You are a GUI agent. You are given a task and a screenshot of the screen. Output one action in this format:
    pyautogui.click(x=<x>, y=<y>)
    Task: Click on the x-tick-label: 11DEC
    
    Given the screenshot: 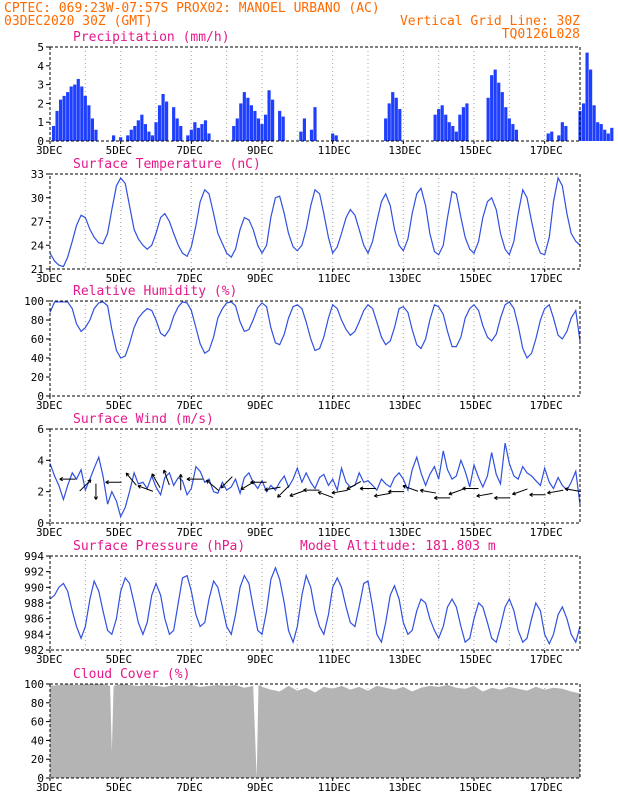 What is the action you would take?
    pyautogui.click(x=334, y=405)
    